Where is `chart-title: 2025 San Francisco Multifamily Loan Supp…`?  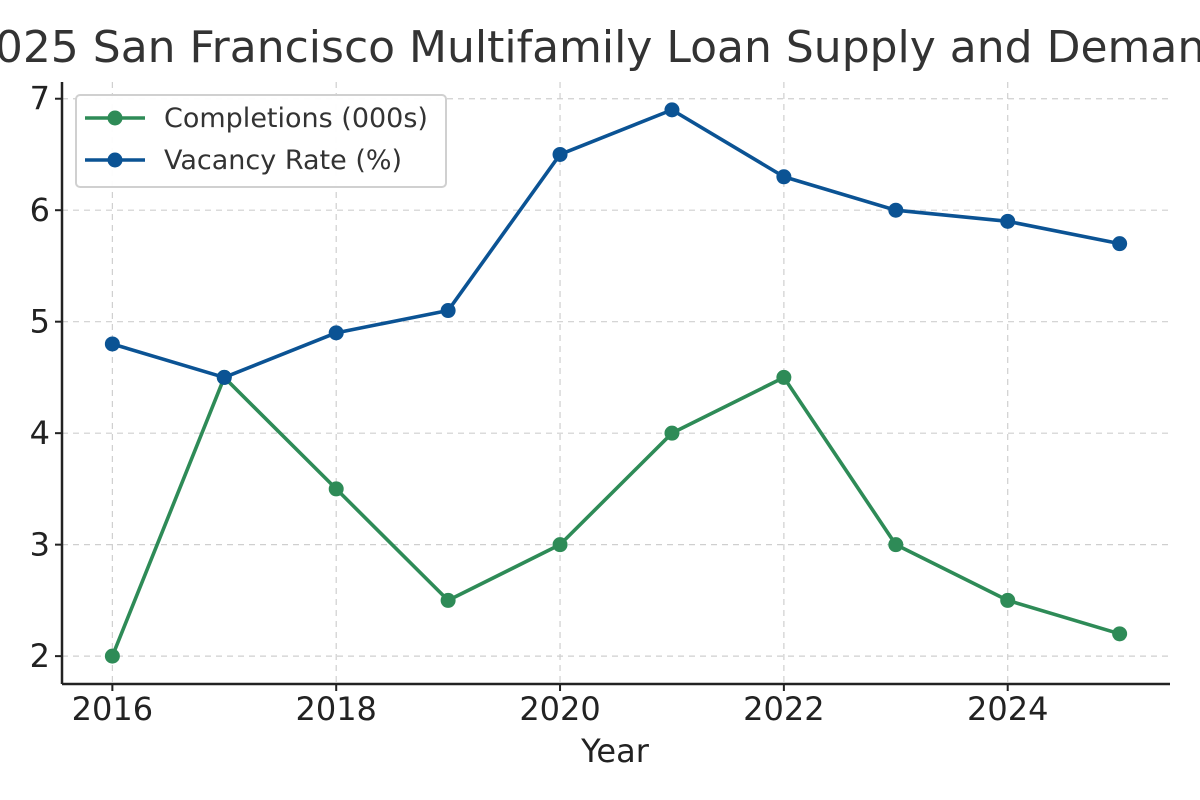 chart-title: 2025 San Francisco Multifamily Loan Supp… is located at coordinates (600, 47).